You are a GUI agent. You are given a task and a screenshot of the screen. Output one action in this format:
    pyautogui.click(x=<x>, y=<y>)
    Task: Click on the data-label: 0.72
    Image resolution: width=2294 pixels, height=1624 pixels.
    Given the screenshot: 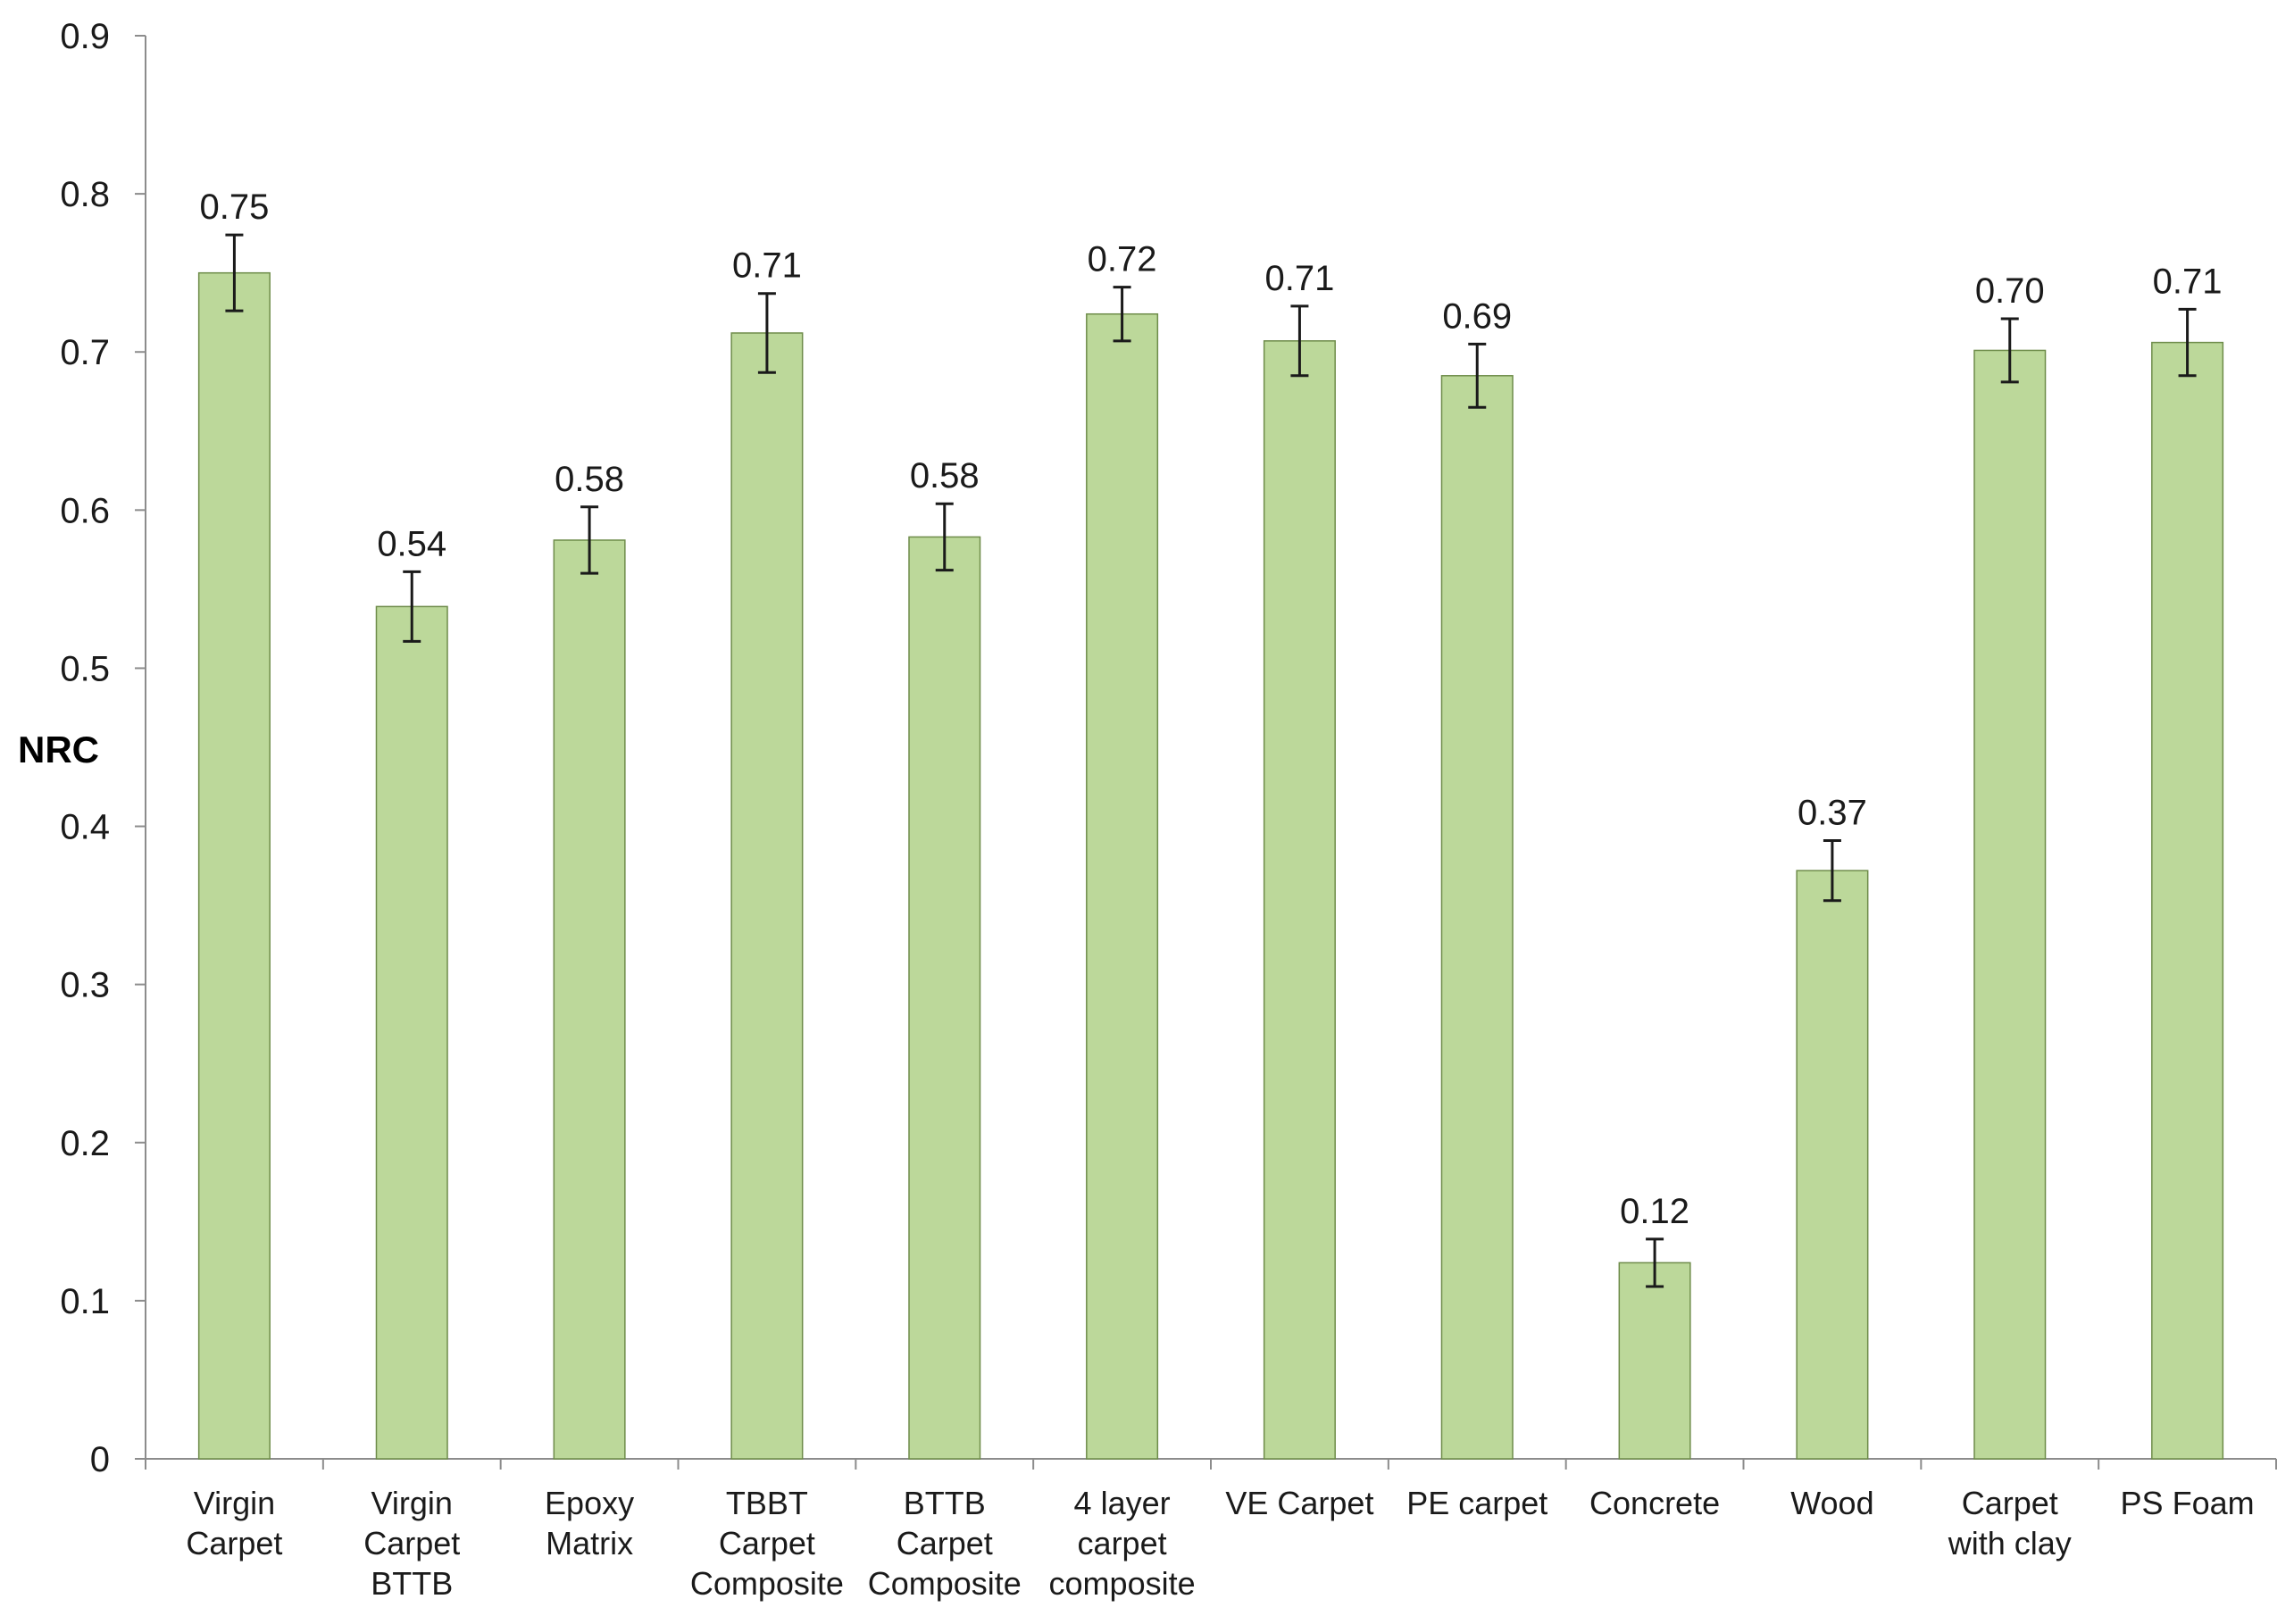 What is the action you would take?
    pyautogui.click(x=1122, y=259)
    